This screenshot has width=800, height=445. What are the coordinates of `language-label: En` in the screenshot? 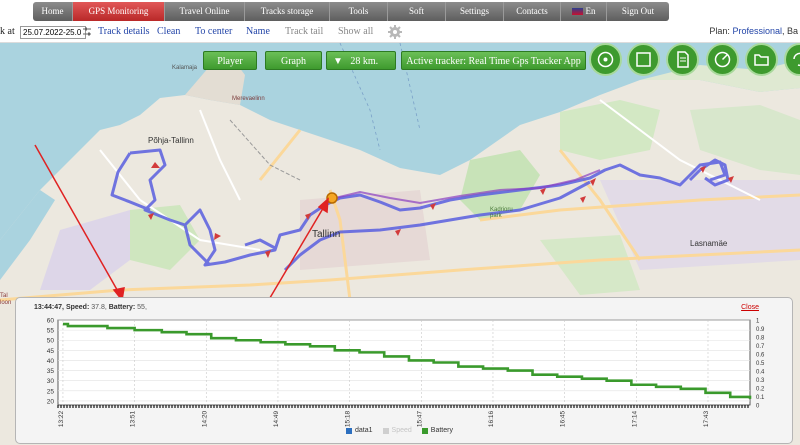 It's located at (590, 11).